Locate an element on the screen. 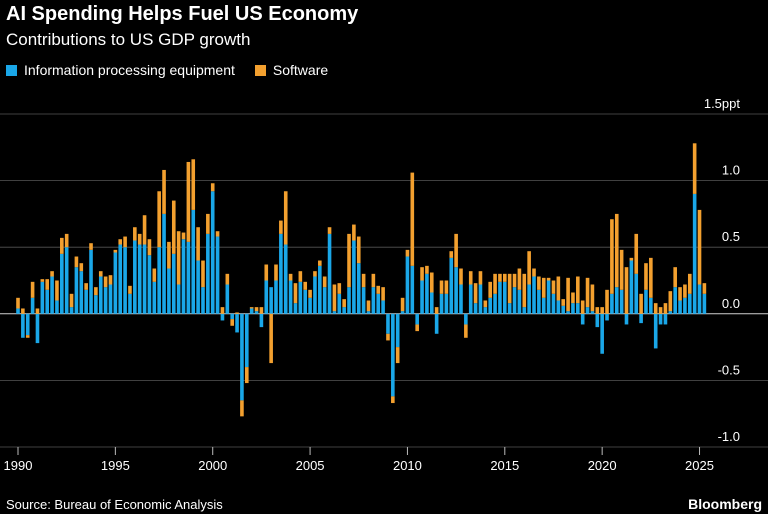  bloomberg-logo: Bloomberg is located at coordinates (725, 504).